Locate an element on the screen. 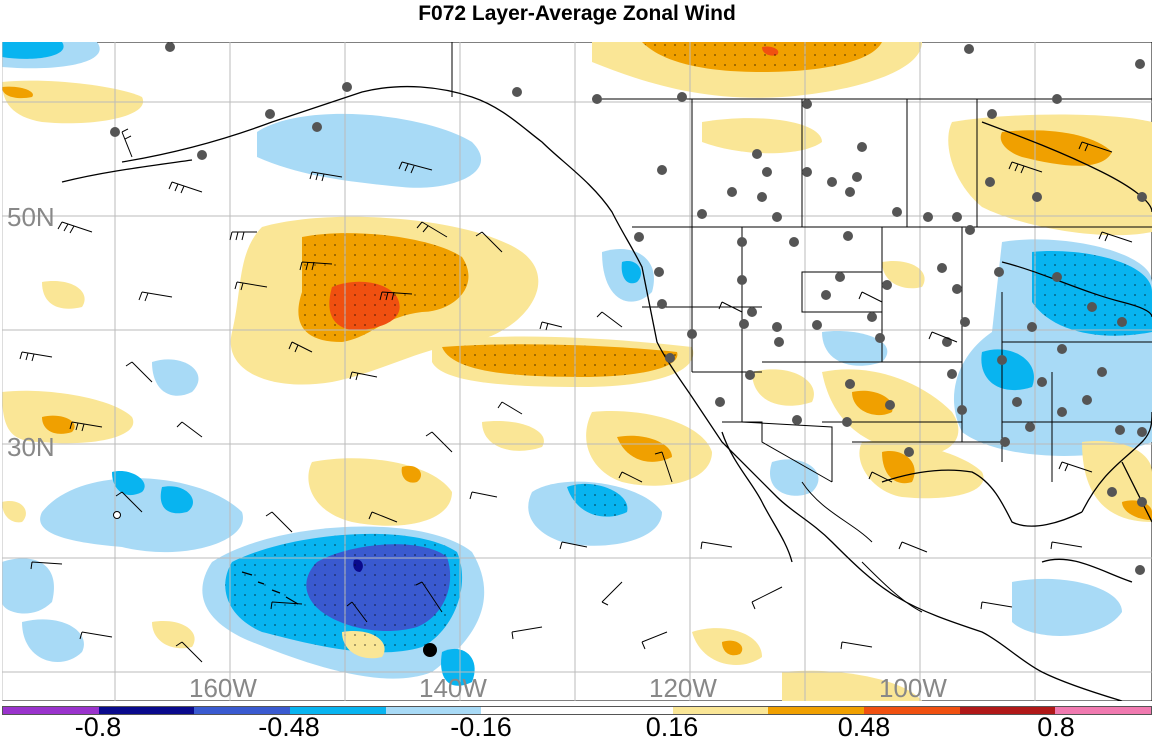 The image size is (1154, 743). colorbar-label: -0.16 is located at coordinates (481, 727).